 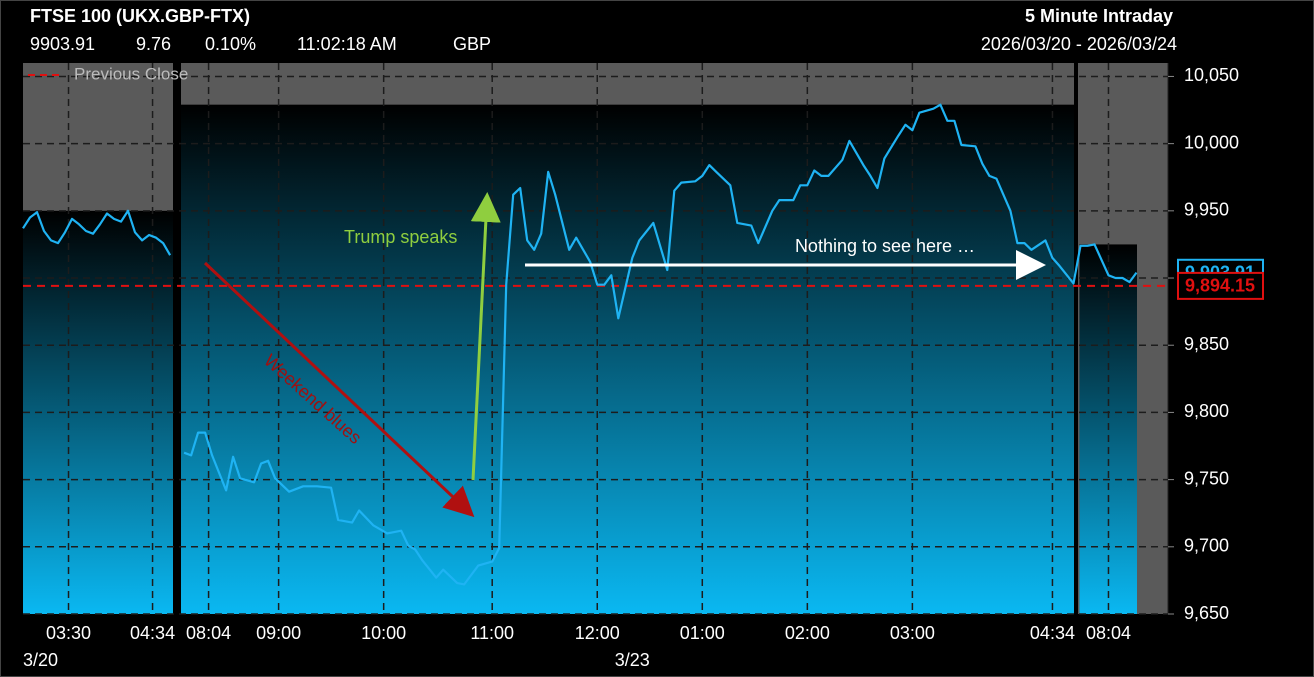 I want to click on x-tick-label: 12:00, so click(x=597, y=633).